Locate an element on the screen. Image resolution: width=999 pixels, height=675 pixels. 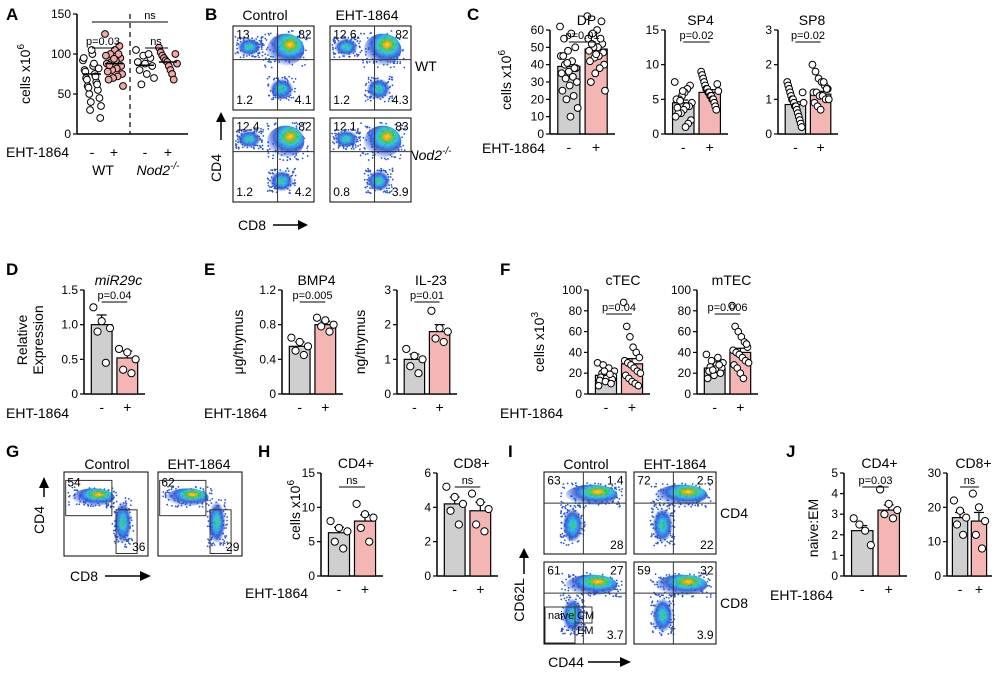
chart-J-CD8+: 0 10 20 30 - + ns CD8+ is located at coordinates (960, 526).